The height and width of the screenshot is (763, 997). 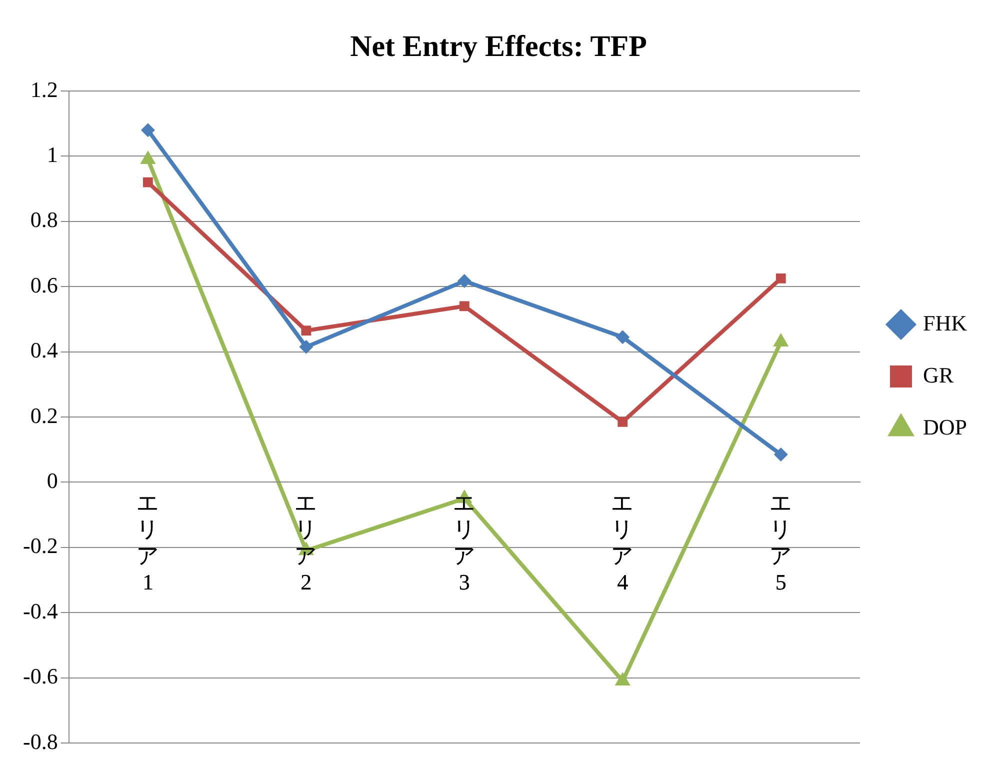 I want to click on y-tick-label: 0.8, so click(x=44, y=219).